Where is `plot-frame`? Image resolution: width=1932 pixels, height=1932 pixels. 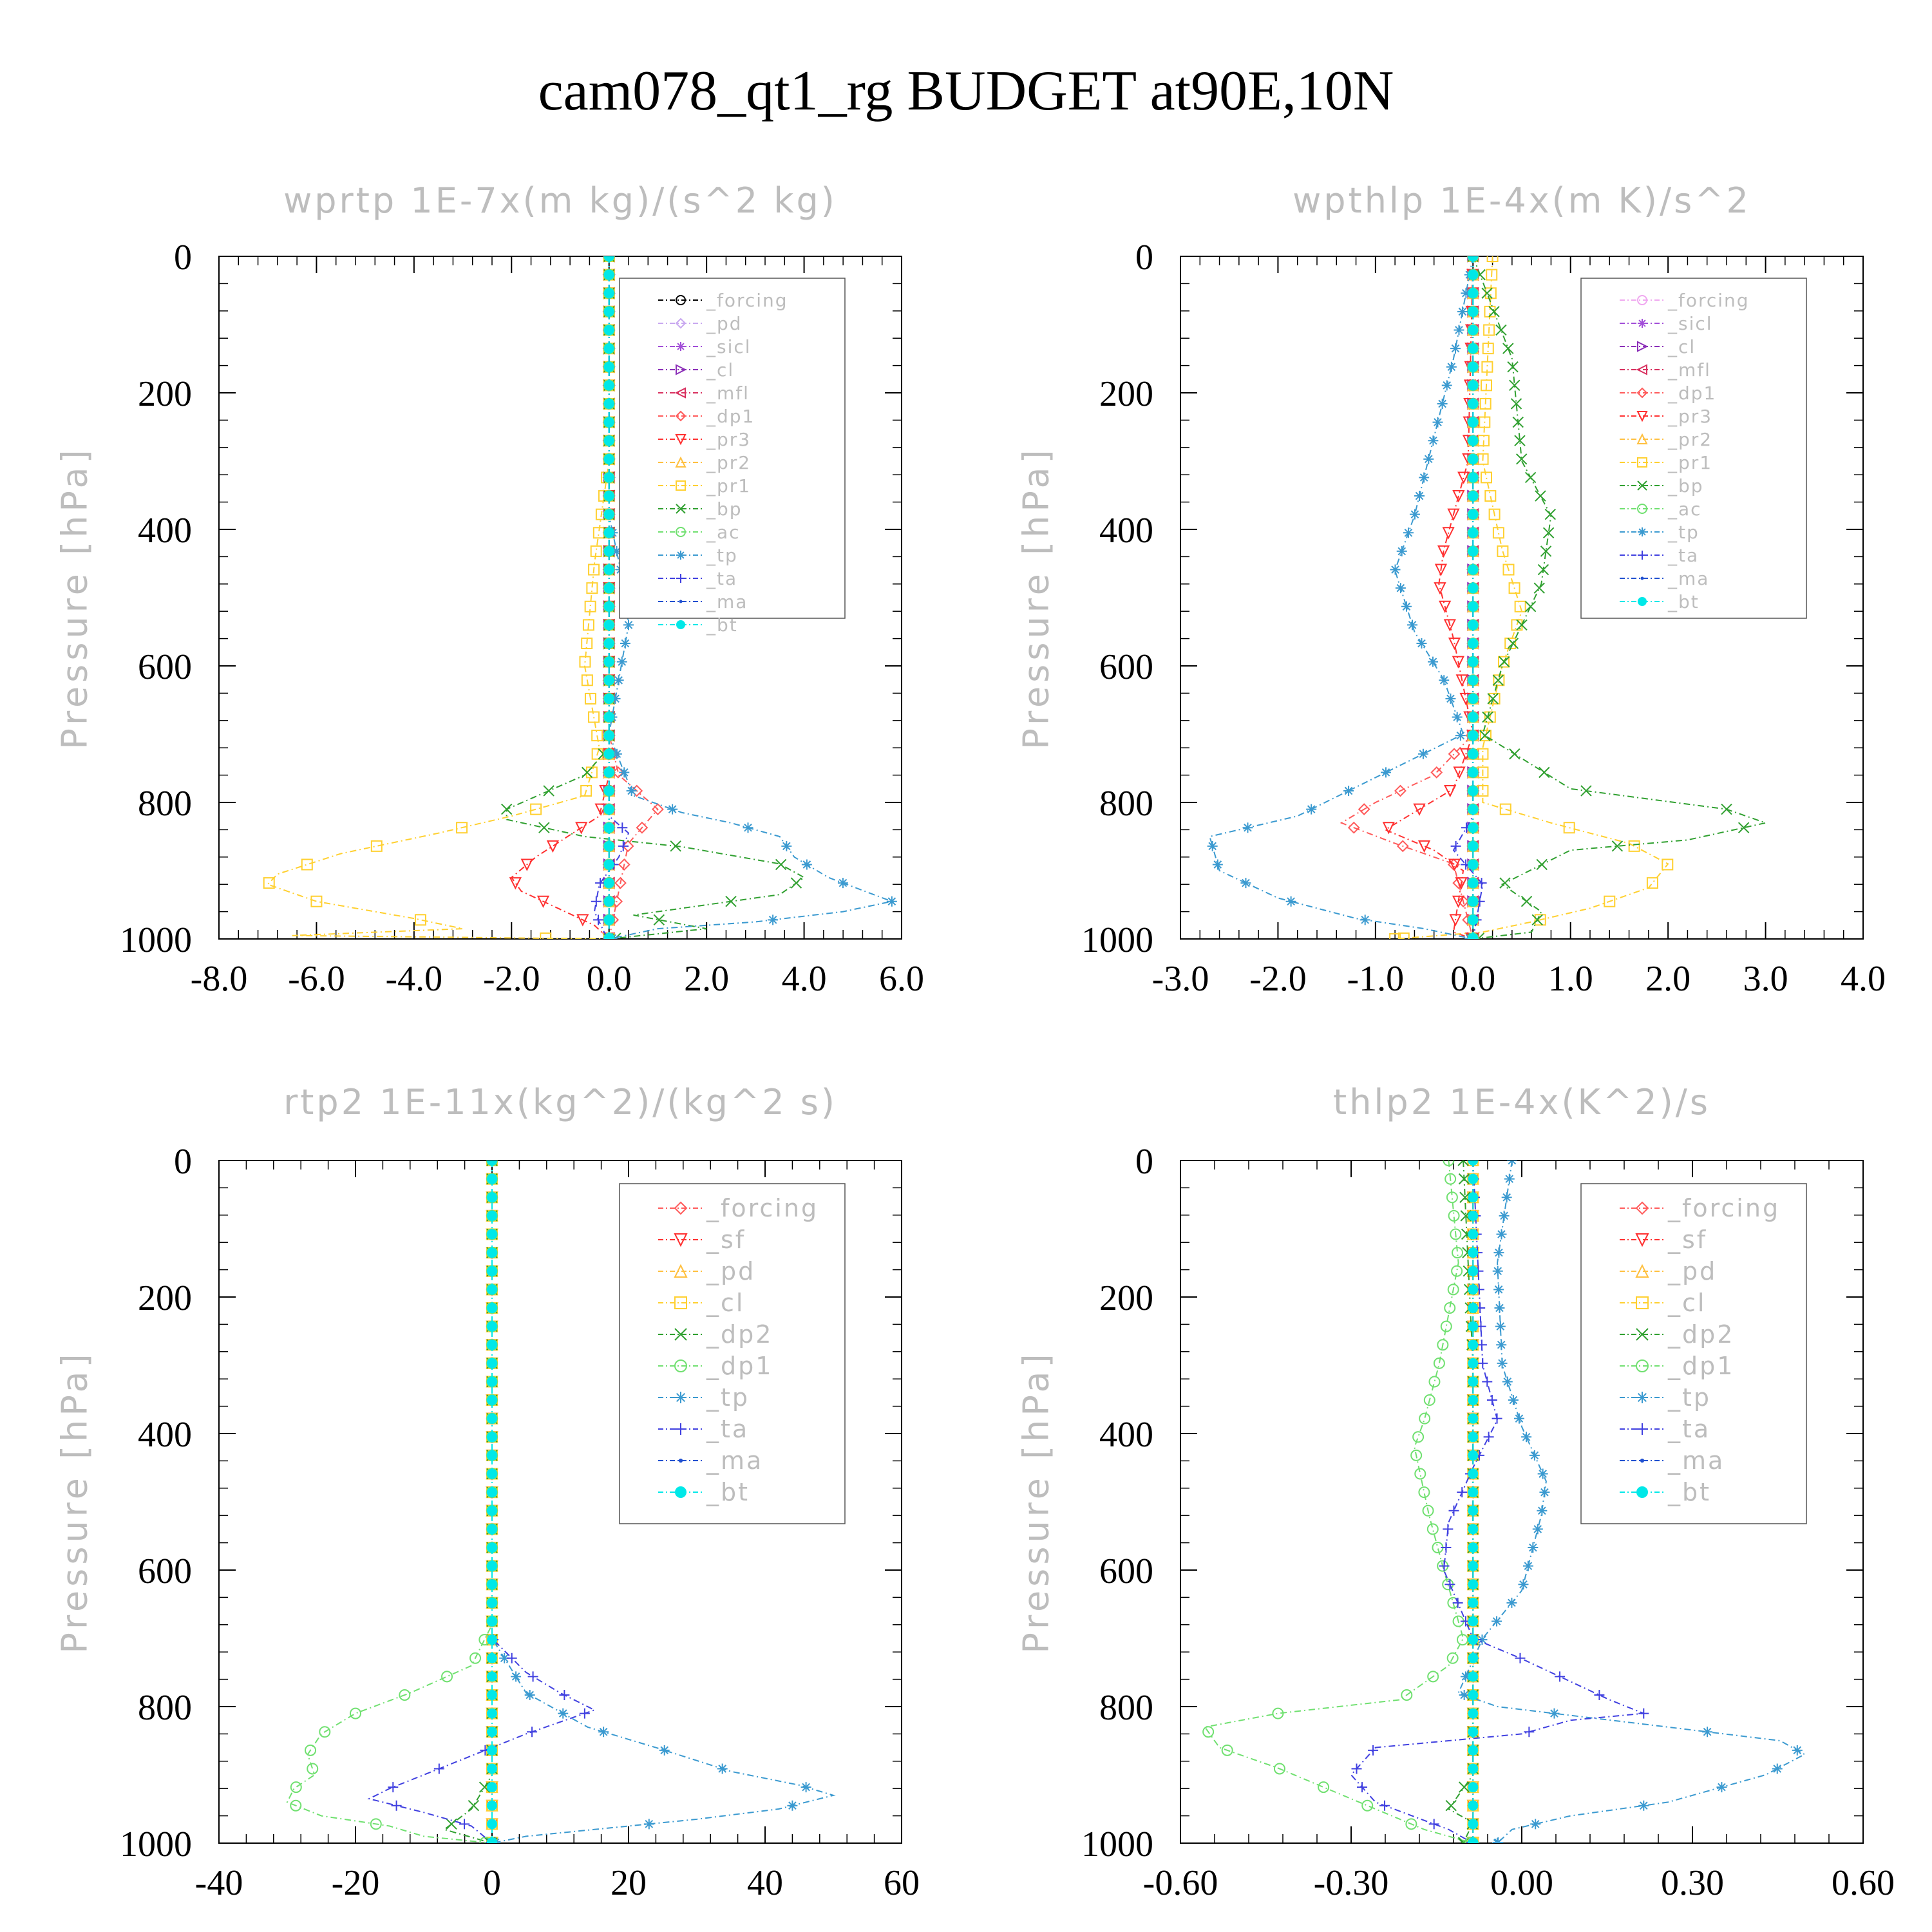 plot-frame is located at coordinates (560, 1502).